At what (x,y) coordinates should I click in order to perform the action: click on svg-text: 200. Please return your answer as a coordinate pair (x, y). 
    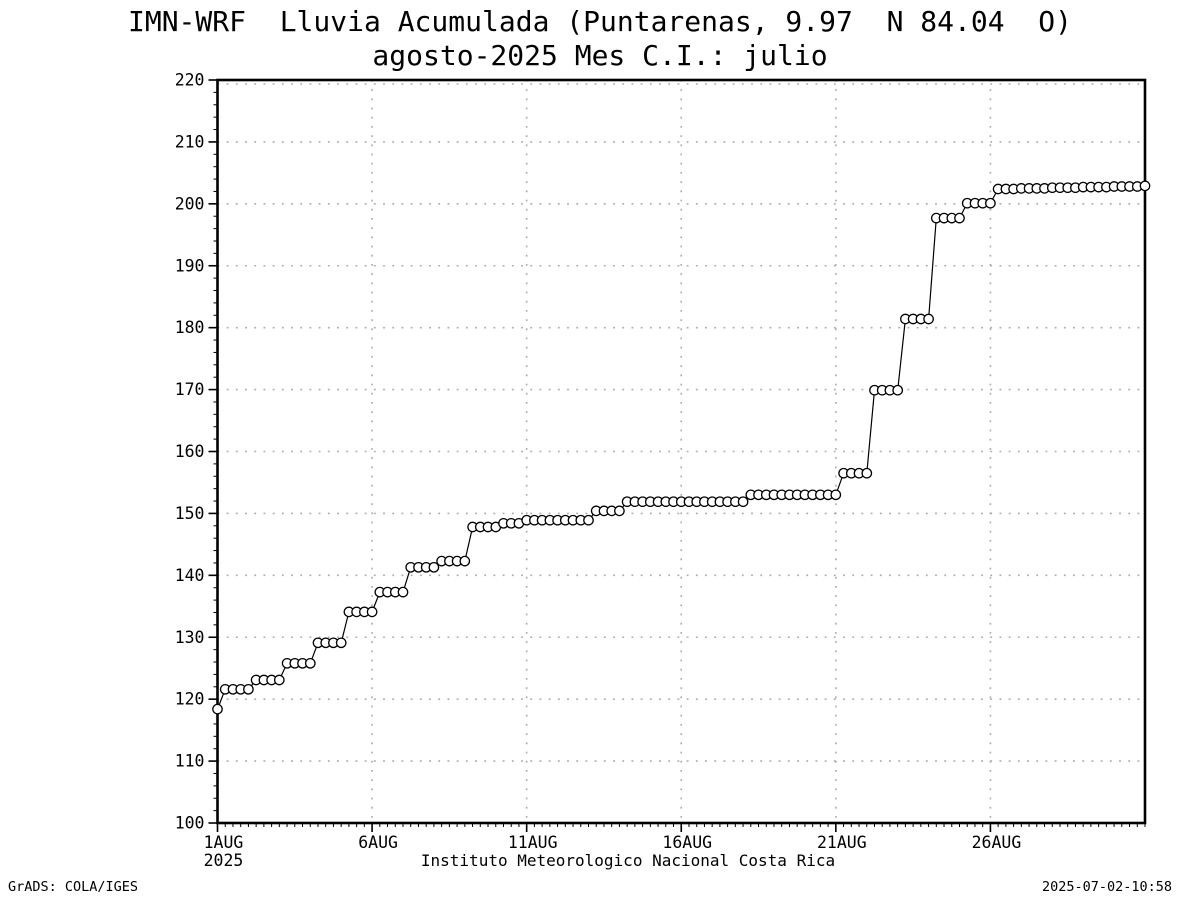
    Looking at the image, I should click on (190, 203).